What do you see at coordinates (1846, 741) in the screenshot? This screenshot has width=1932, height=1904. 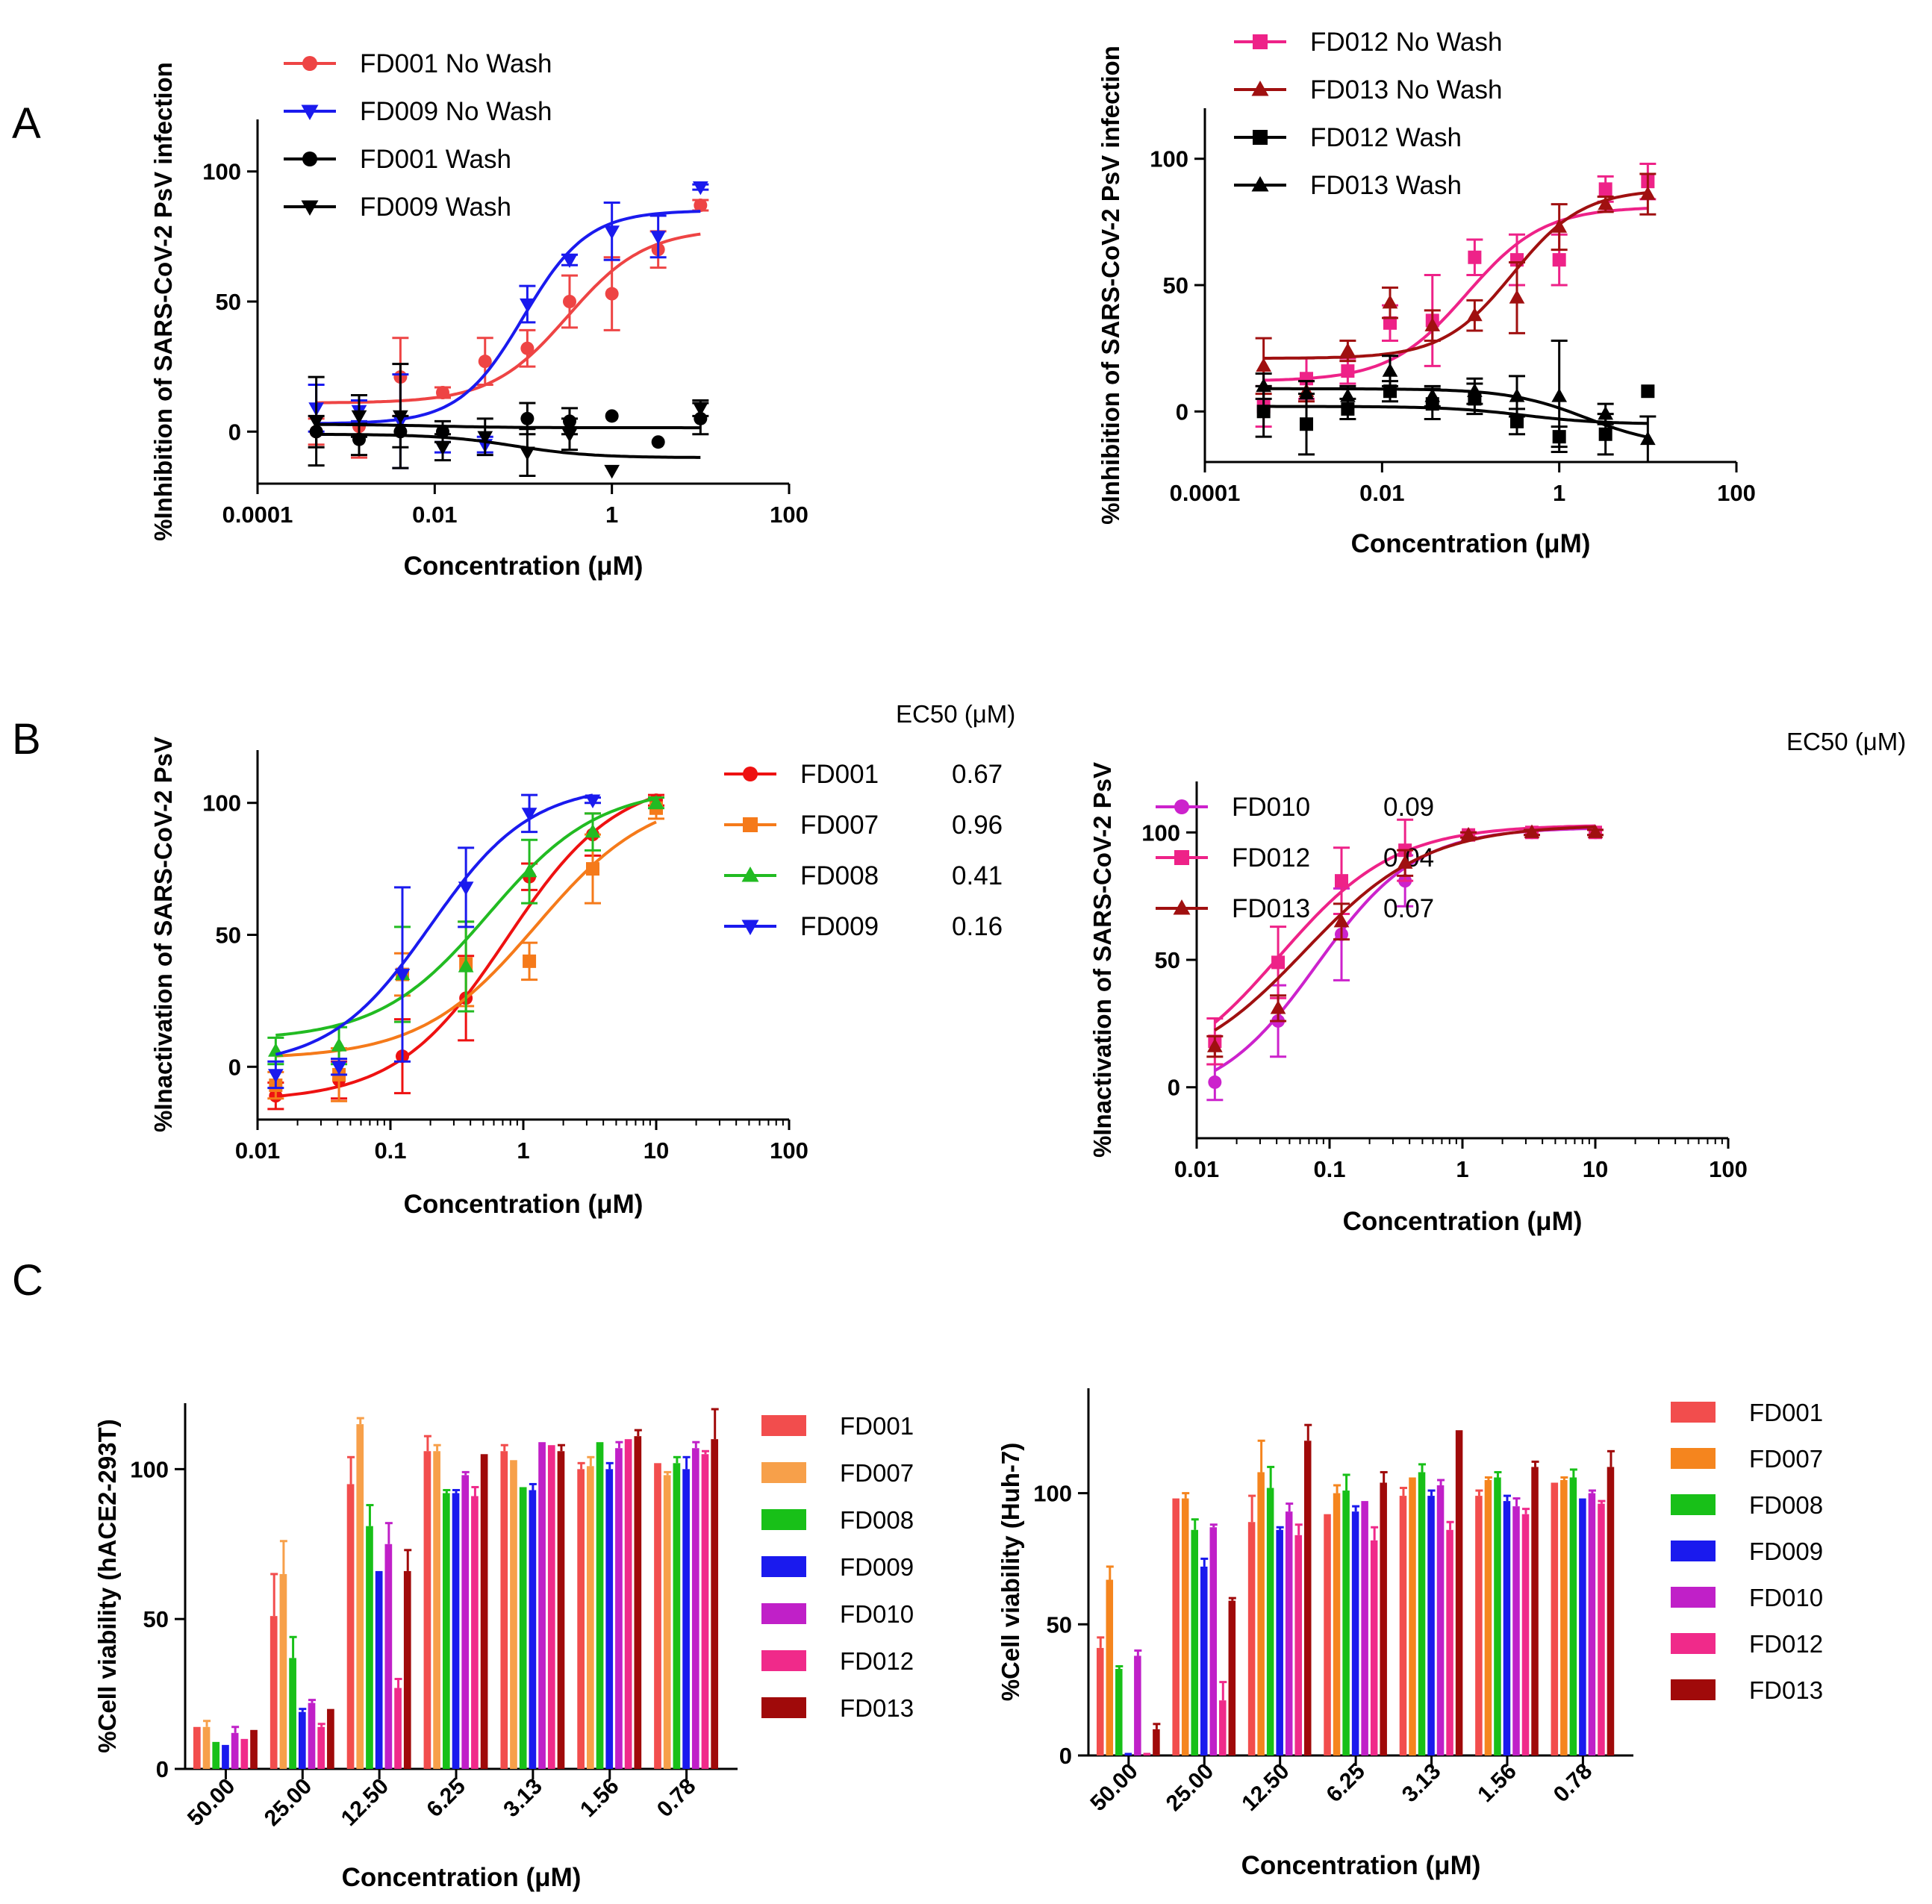 I see `legend-title: EC50 (μM)` at bounding box center [1846, 741].